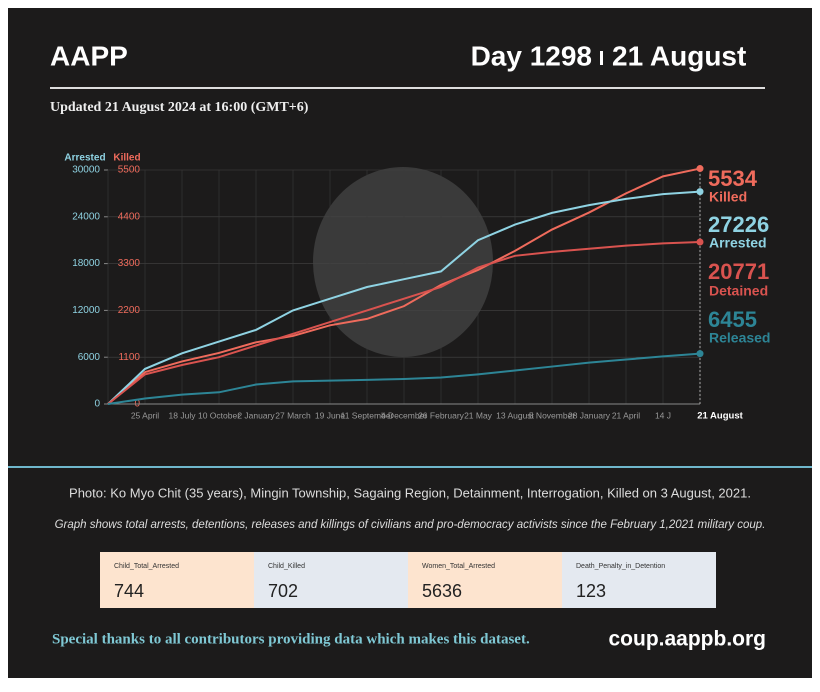 Image resolution: width=820 pixels, height=692 pixels. I want to click on x-tick-label: 13 August, so click(515, 415).